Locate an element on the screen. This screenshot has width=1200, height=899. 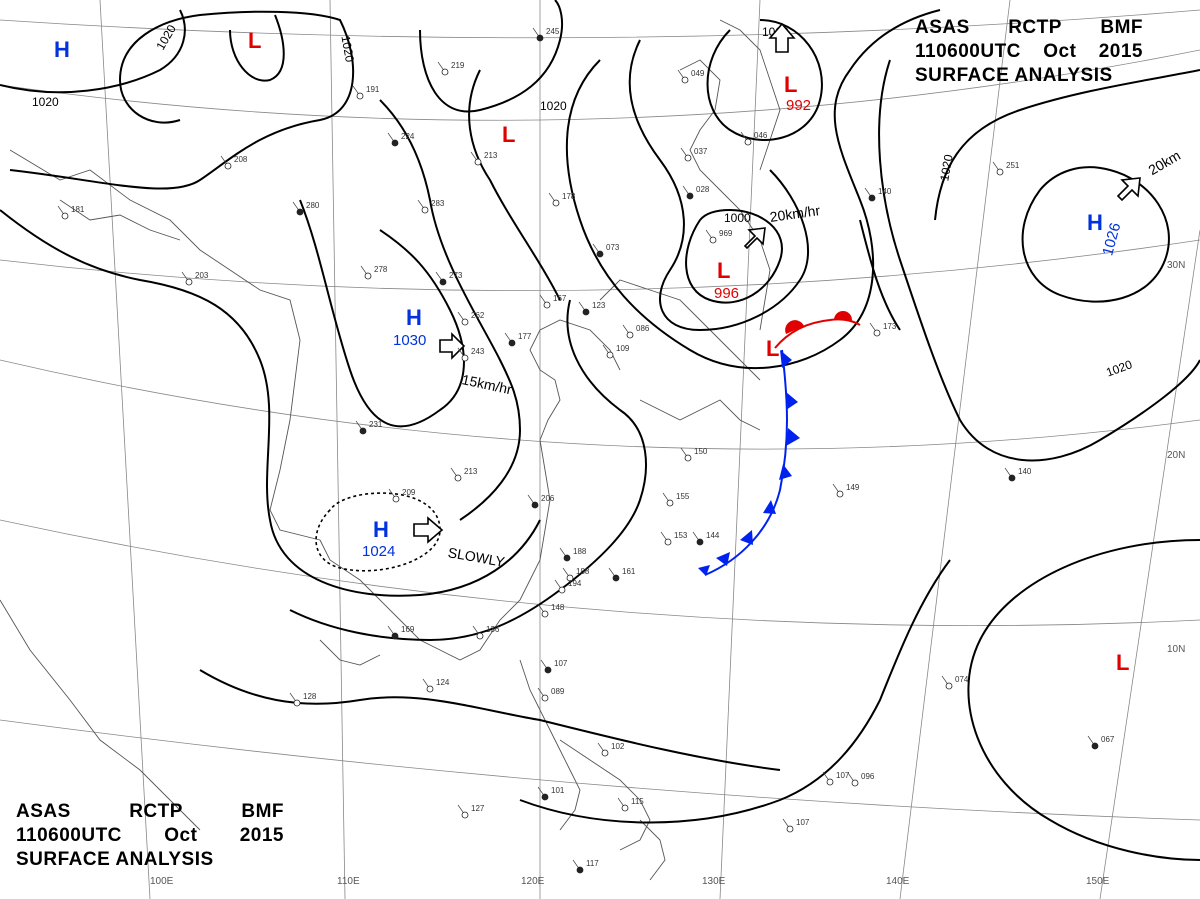
station-plot: 124 is located at coordinates (436, 685).